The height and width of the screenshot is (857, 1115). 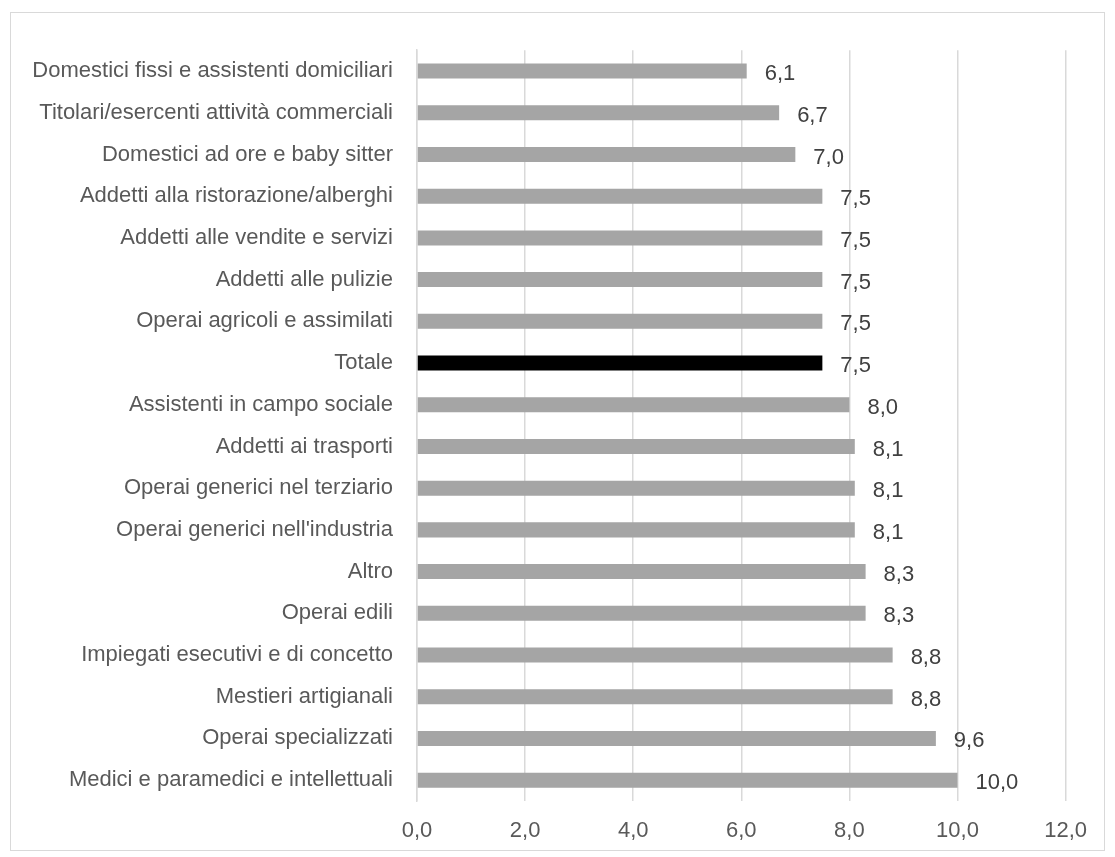 What do you see at coordinates (633, 830) in the screenshot?
I see `x-tick-label: 4,0` at bounding box center [633, 830].